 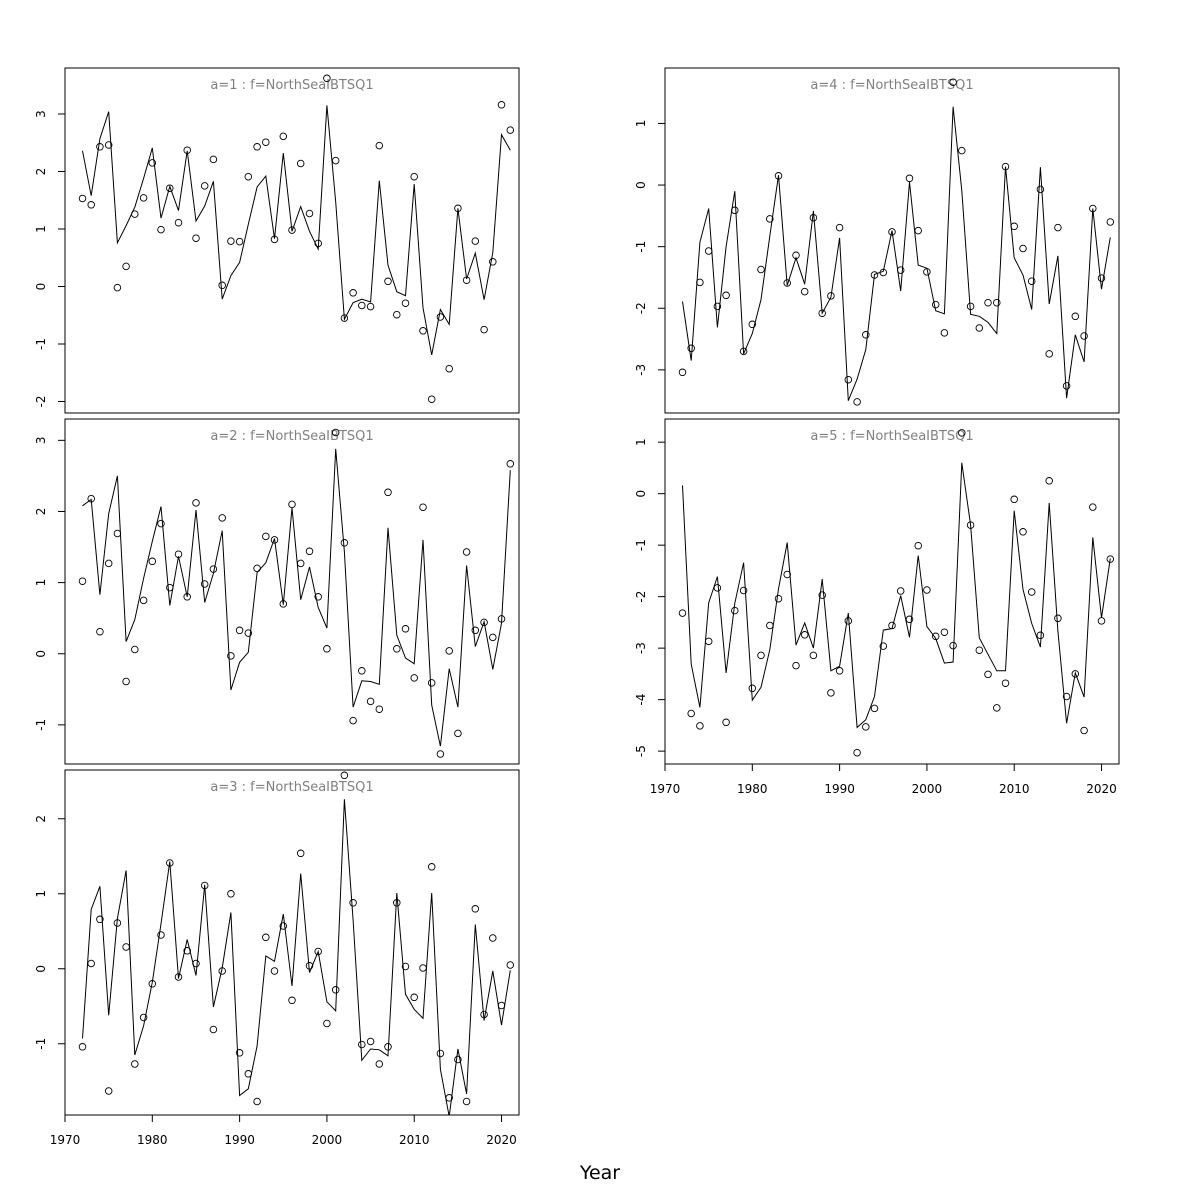 I want to click on x-tick-label: 1970, so click(x=65, y=1140).